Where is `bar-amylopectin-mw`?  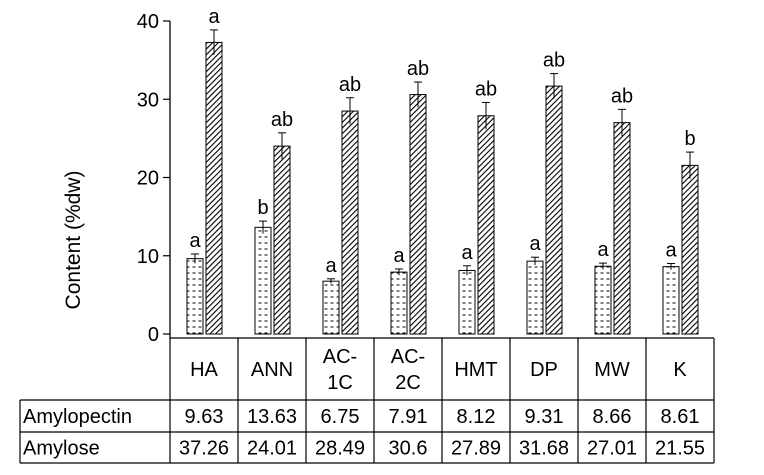
bar-amylopectin-mw is located at coordinates (603, 300).